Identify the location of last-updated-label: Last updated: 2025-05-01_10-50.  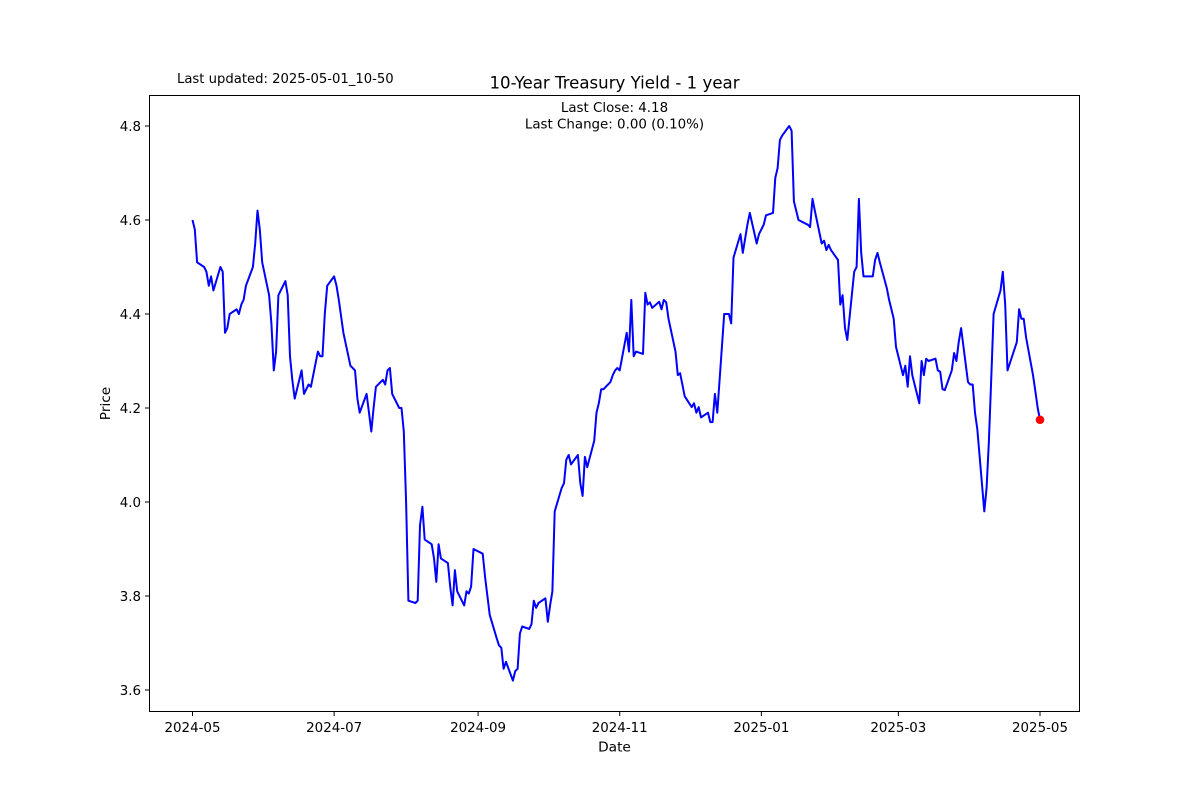
(285, 79).